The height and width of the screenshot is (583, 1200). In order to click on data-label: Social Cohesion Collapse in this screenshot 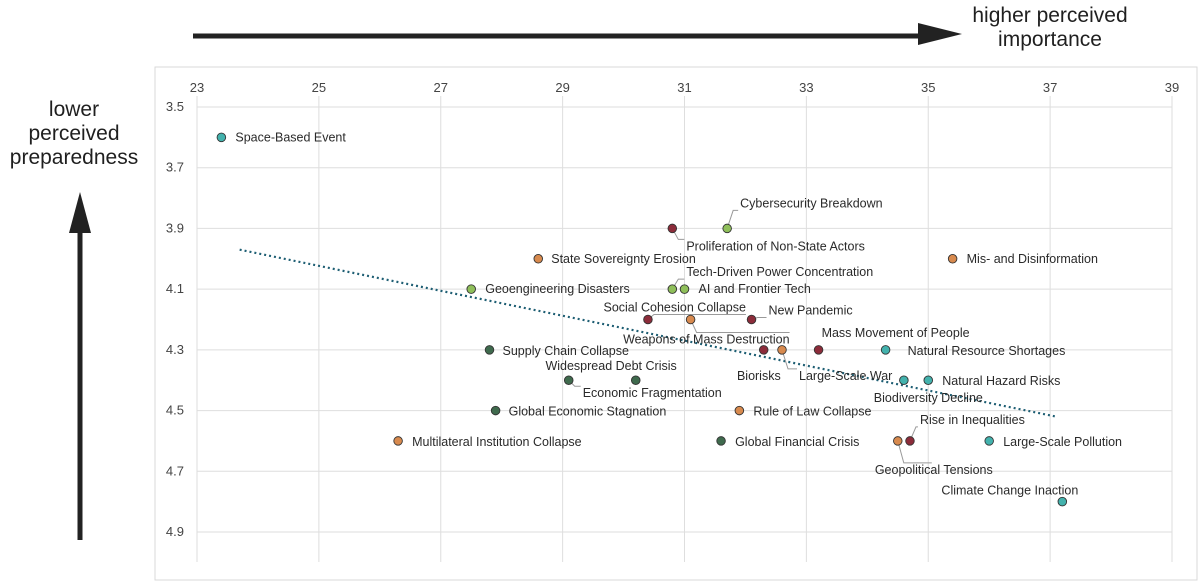, I will do `click(674, 308)`.